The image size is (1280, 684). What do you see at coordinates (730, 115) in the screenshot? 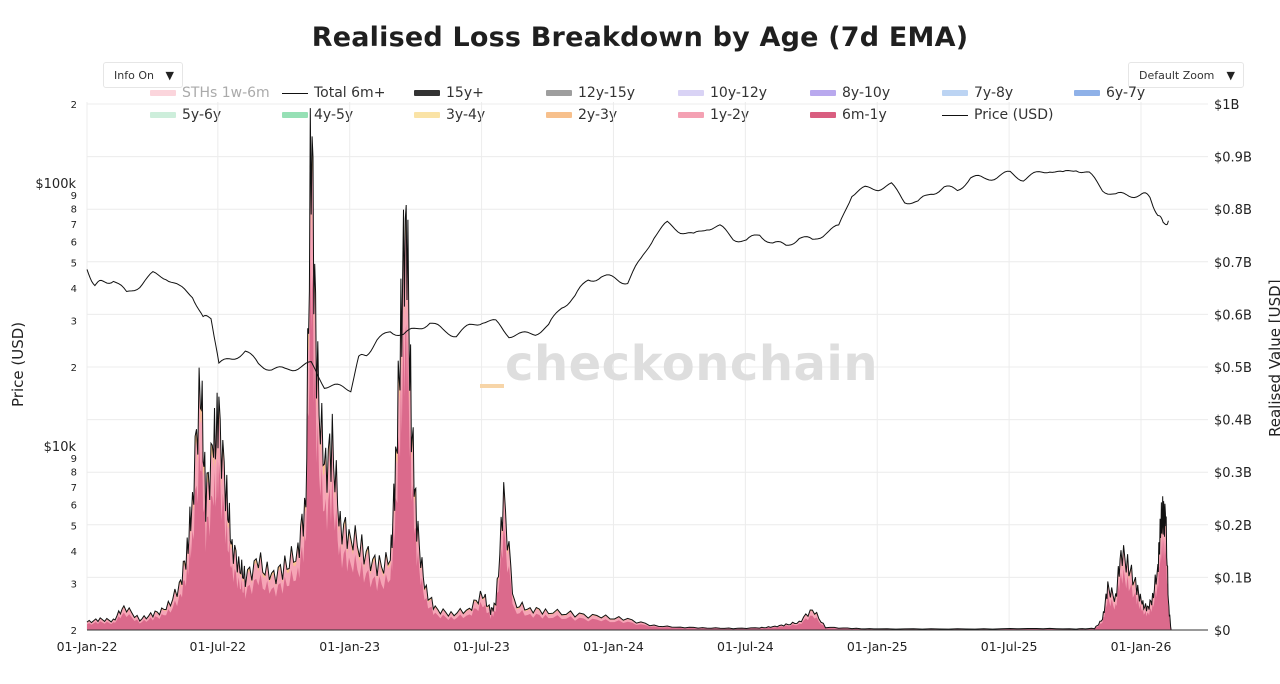
I see `legend-label: 1y-2y` at bounding box center [730, 115].